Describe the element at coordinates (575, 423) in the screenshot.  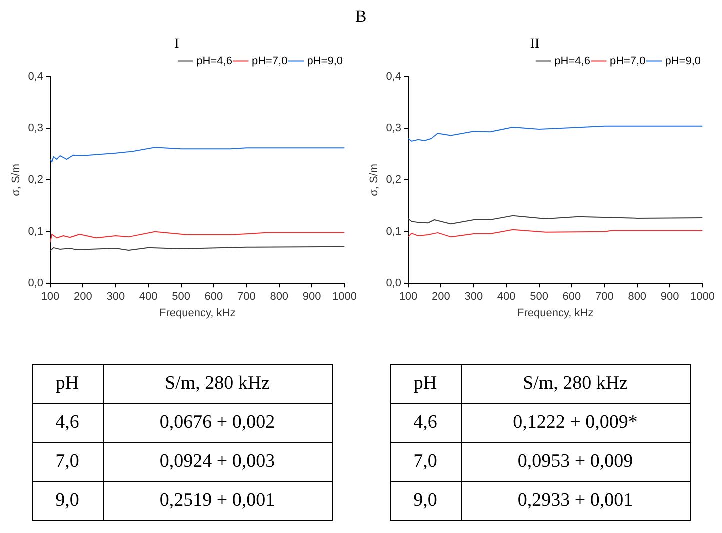
I see `text: 0,1222 + 0,009*` at that location.